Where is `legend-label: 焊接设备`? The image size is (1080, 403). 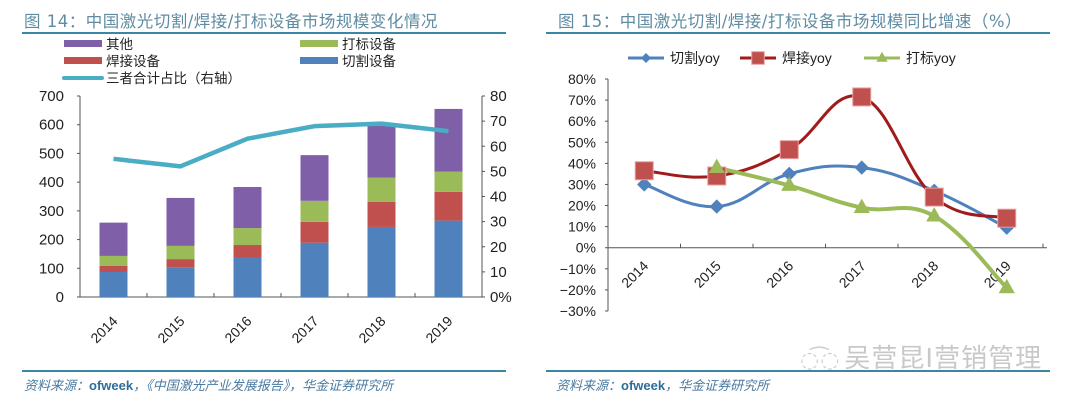
legend-label: 焊接设备 is located at coordinates (133, 61).